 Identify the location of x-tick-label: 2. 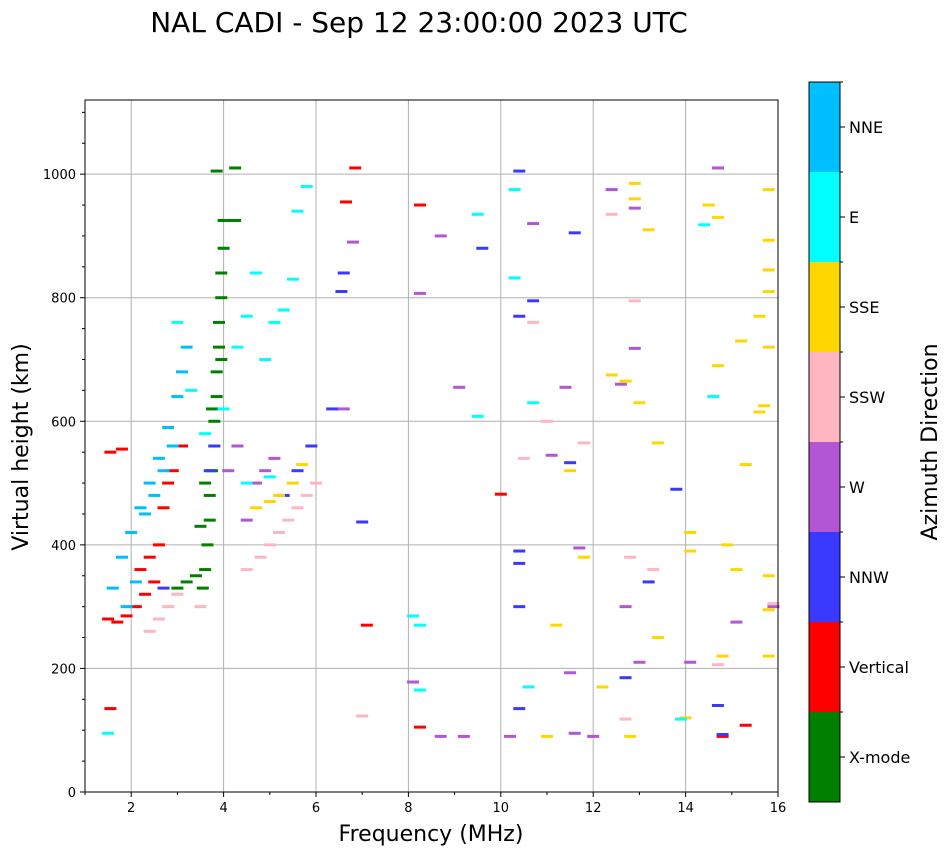
(131, 808).